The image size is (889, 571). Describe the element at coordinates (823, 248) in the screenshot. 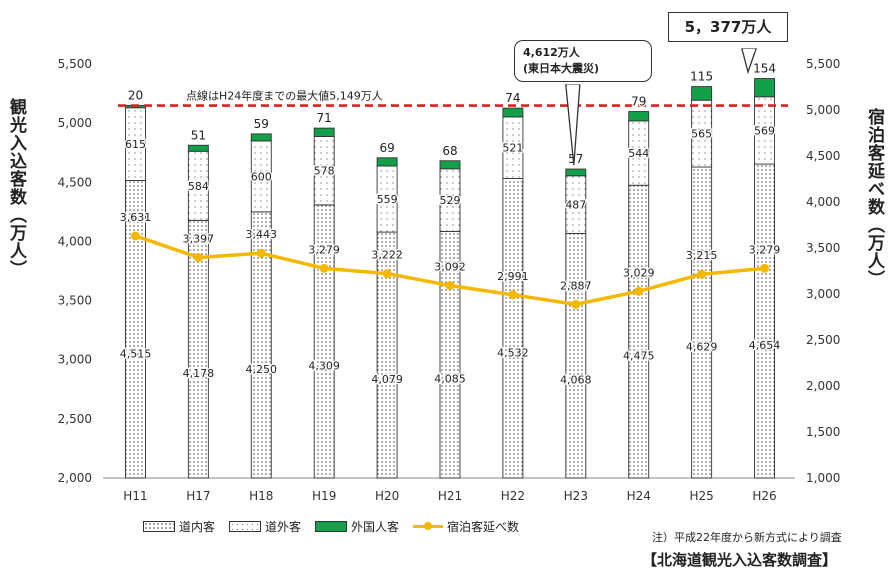

I see `y-right-tick-label: 3,500` at that location.